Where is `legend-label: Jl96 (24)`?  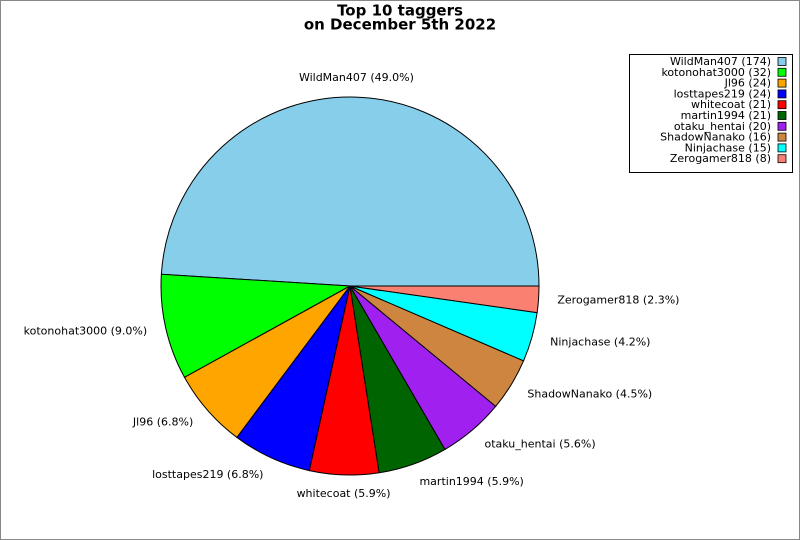
legend-label: Jl96 (24) is located at coordinates (747, 83).